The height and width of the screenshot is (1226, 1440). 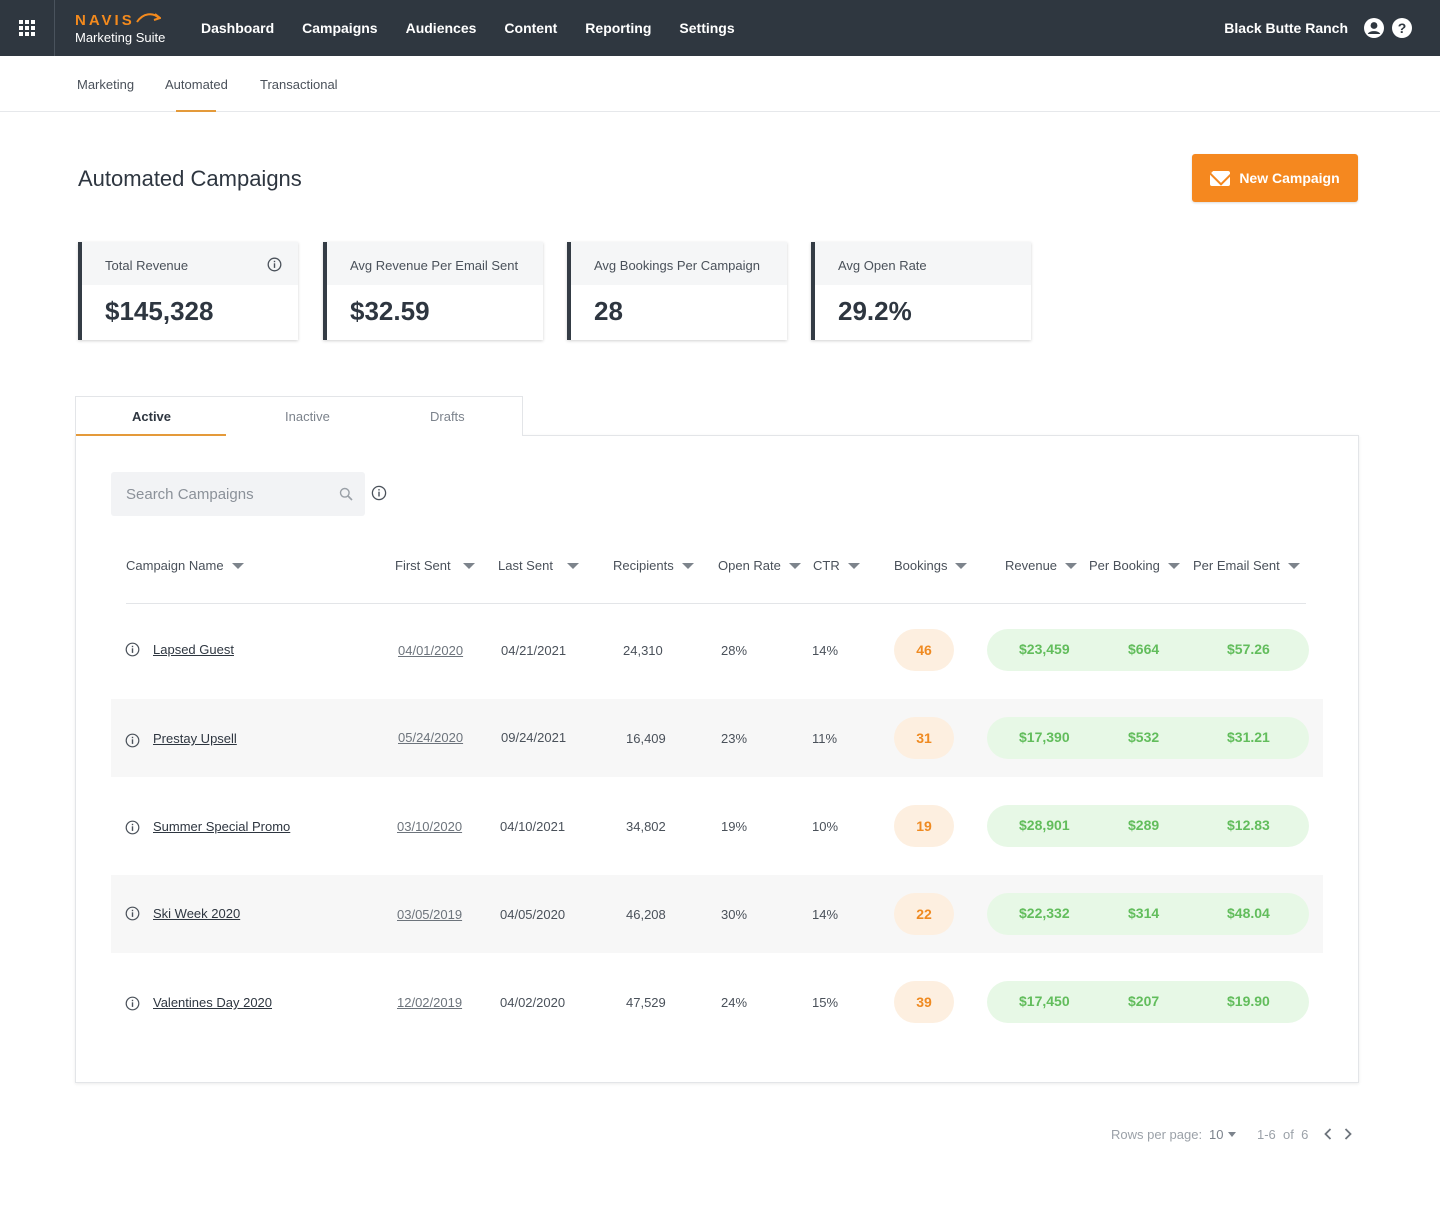 I want to click on nav-campaigns: Campaigns, so click(x=340, y=28).